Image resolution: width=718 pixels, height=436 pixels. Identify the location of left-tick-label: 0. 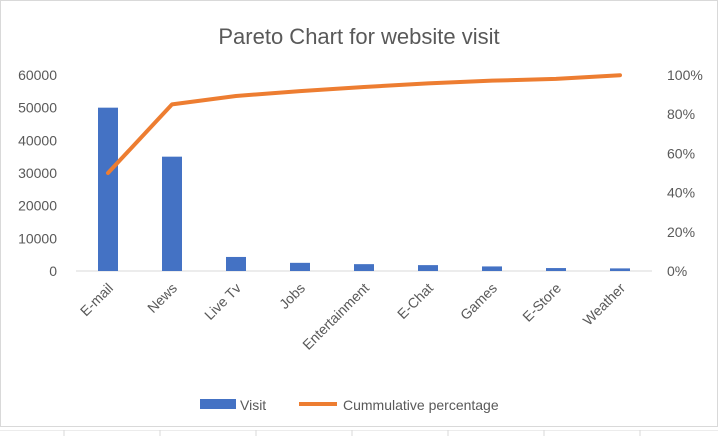
(53, 271).